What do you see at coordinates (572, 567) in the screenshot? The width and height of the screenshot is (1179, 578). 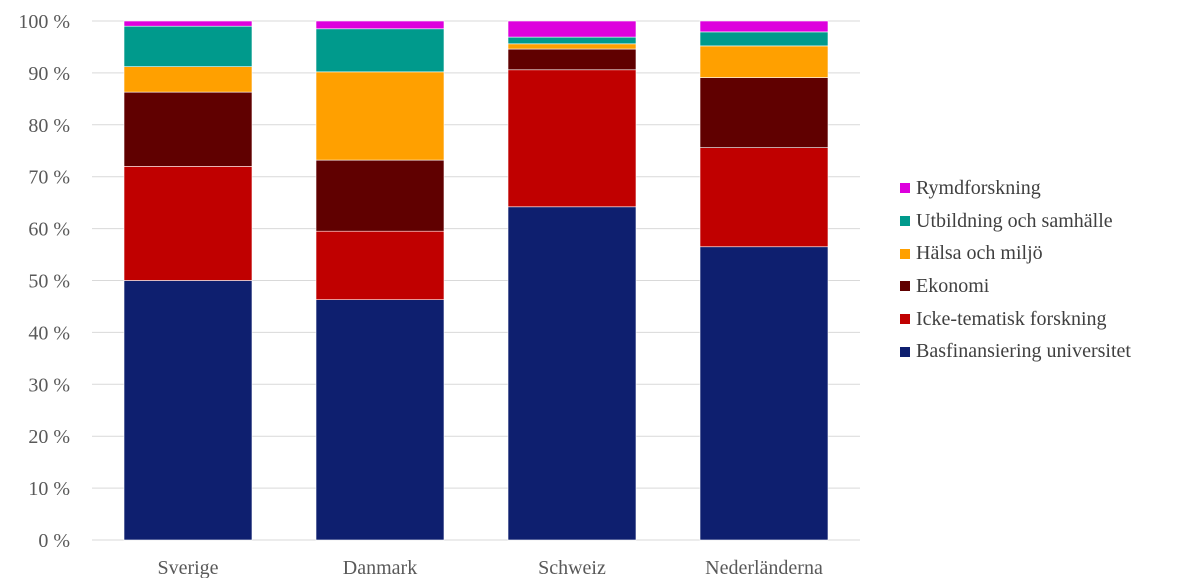 I see `x-tick-label: Schweiz` at bounding box center [572, 567].